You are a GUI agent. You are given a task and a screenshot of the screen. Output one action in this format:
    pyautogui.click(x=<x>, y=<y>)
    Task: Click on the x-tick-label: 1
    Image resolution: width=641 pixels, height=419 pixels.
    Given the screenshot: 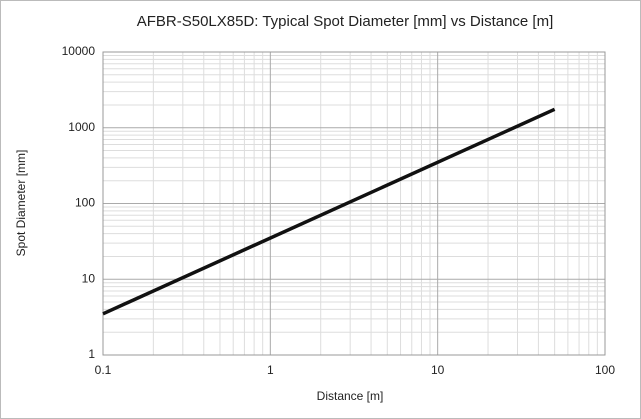 What is the action you would take?
    pyautogui.click(x=270, y=370)
    